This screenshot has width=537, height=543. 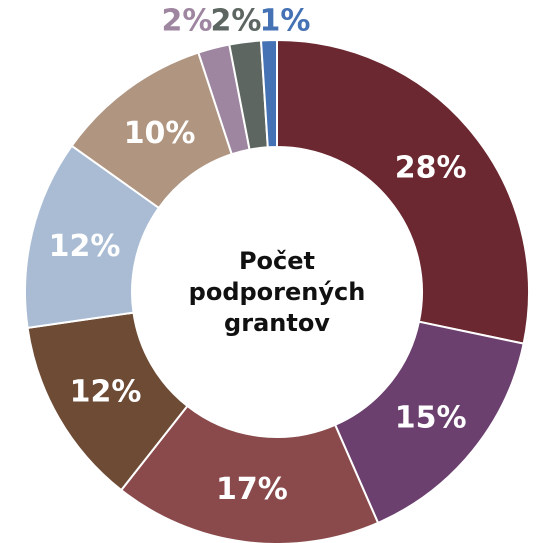 I want to click on chart-title: Počet podporených grantov, so click(x=277, y=291).